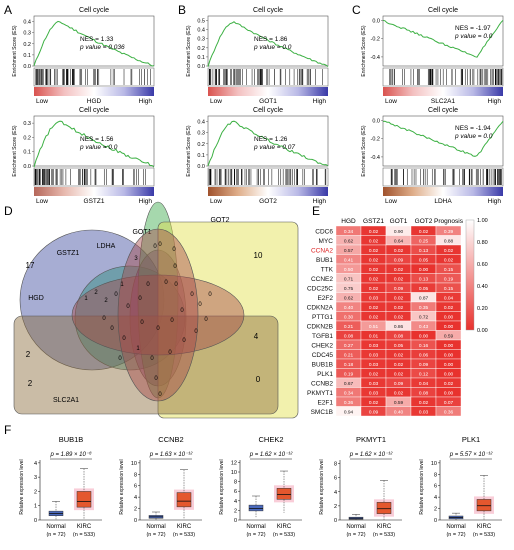  Describe the element at coordinates (349, 394) in the screenshot. I see `heatmap-cell-value: 0.34` at that location.